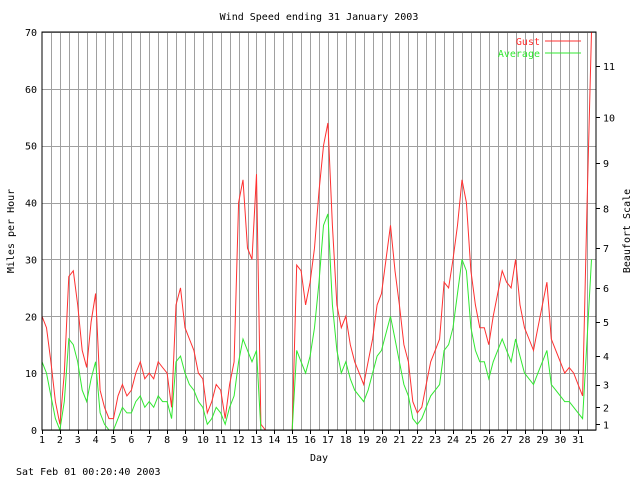  What do you see at coordinates (31, 260) in the screenshot?
I see `y-tick-label: 30` at bounding box center [31, 260].